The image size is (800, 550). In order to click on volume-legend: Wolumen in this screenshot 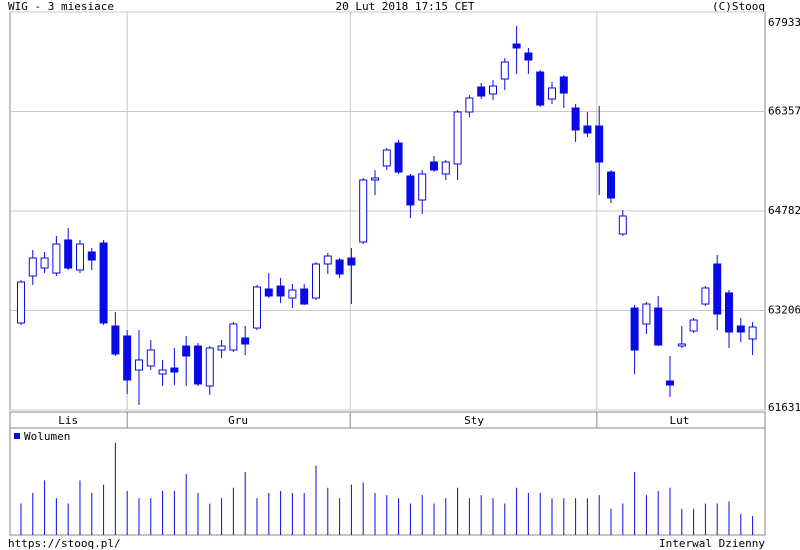, I will do `click(47, 436)`.